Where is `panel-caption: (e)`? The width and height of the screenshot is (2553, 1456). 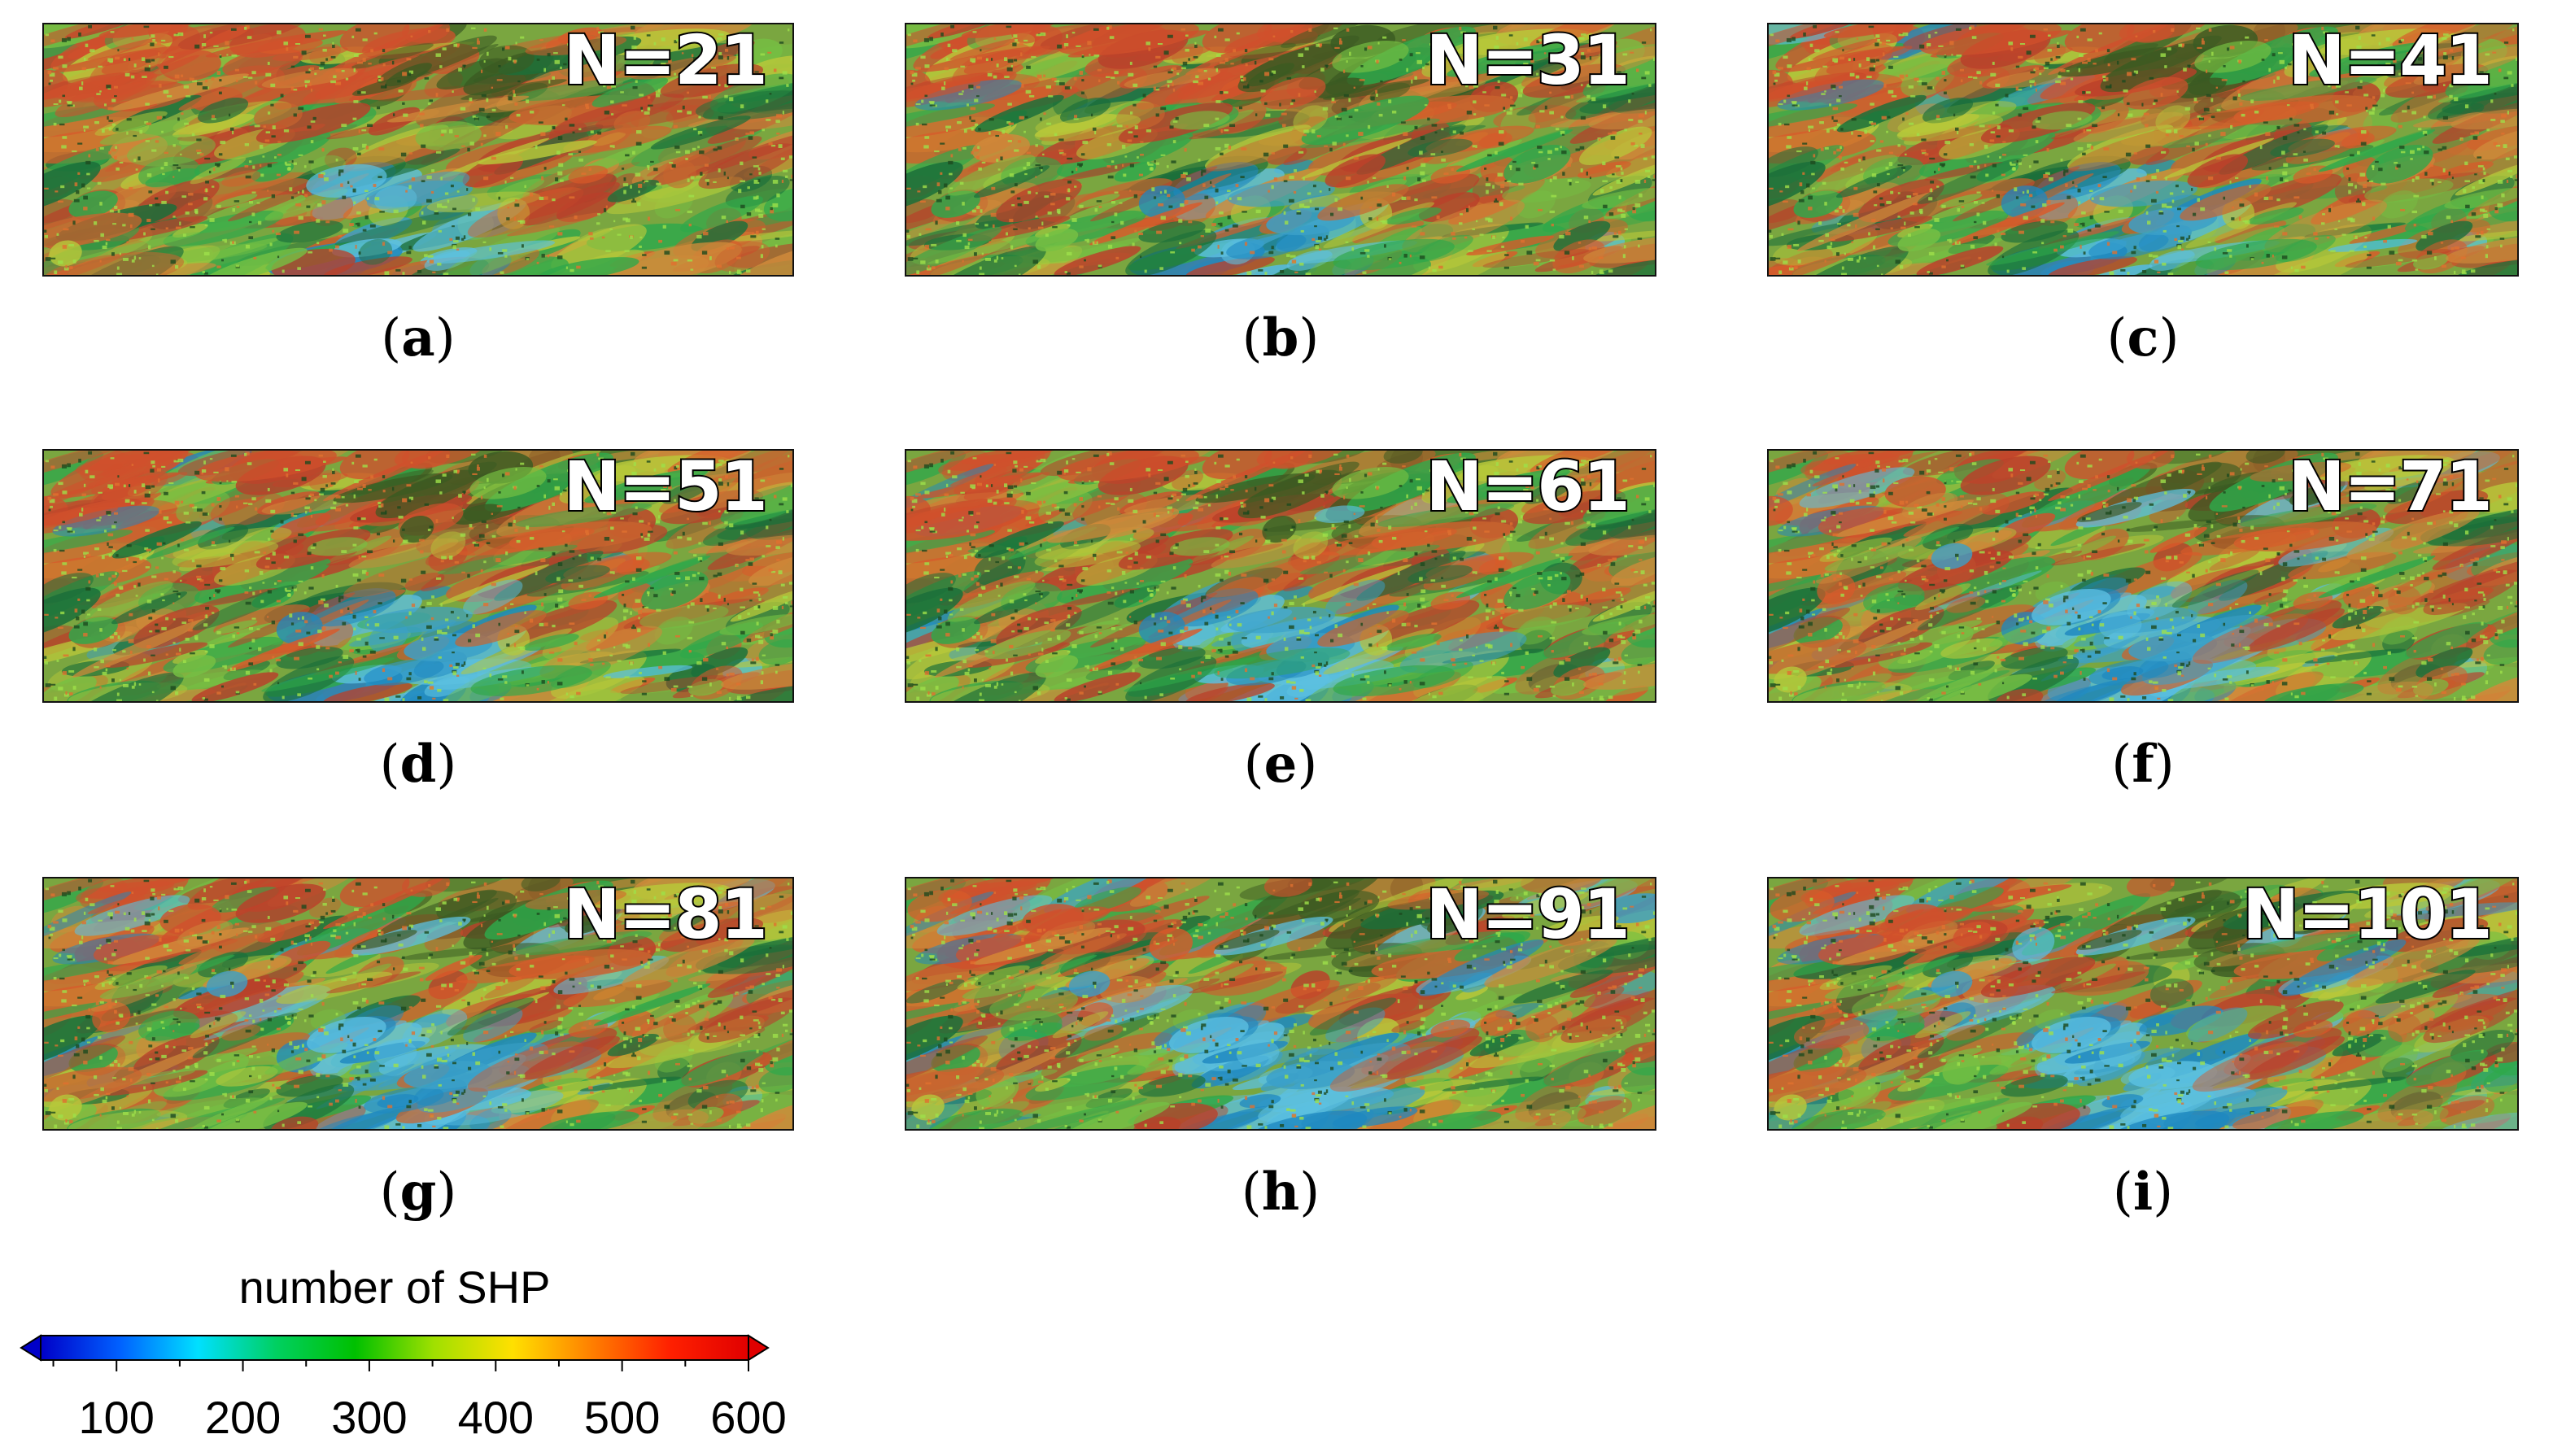 panel-caption: (e) is located at coordinates (1280, 764).